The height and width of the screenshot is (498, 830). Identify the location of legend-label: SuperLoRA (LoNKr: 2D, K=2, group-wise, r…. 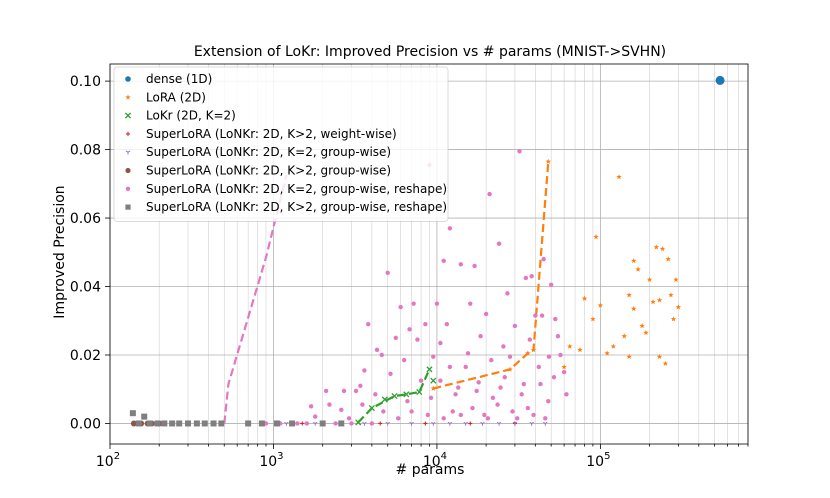
(296, 189).